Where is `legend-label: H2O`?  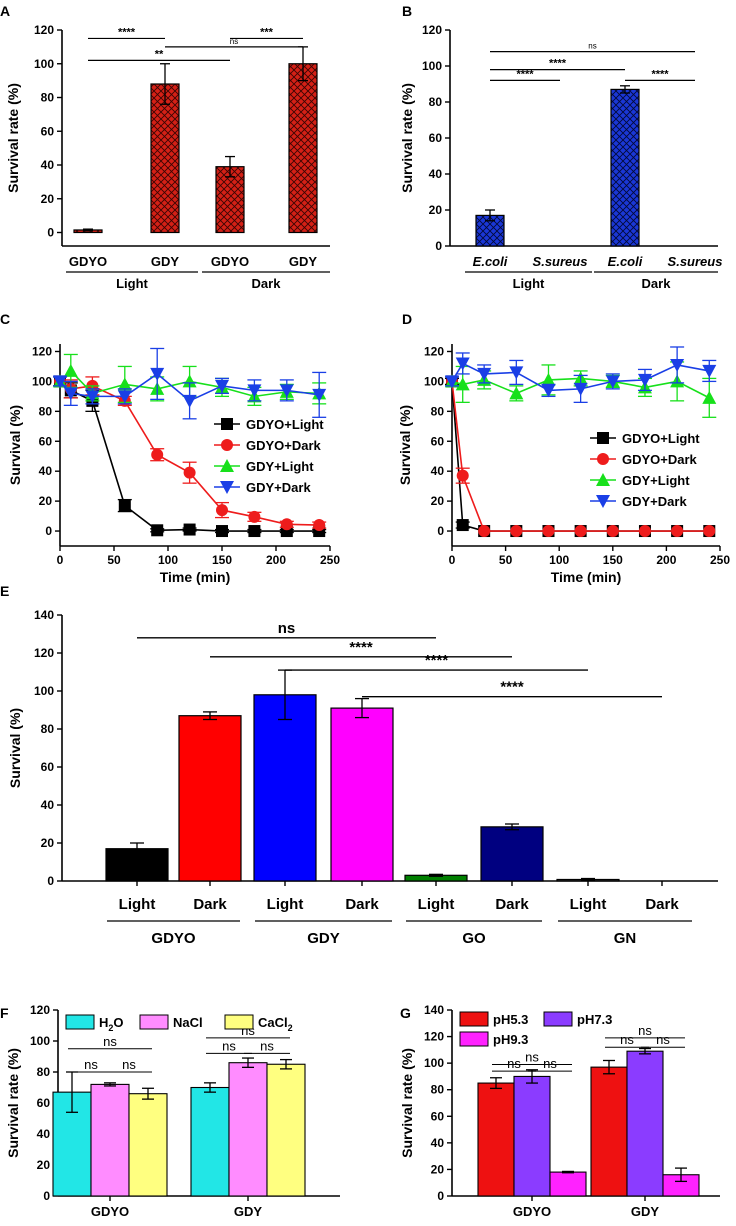
legend-label: H2O is located at coordinates (111, 1024).